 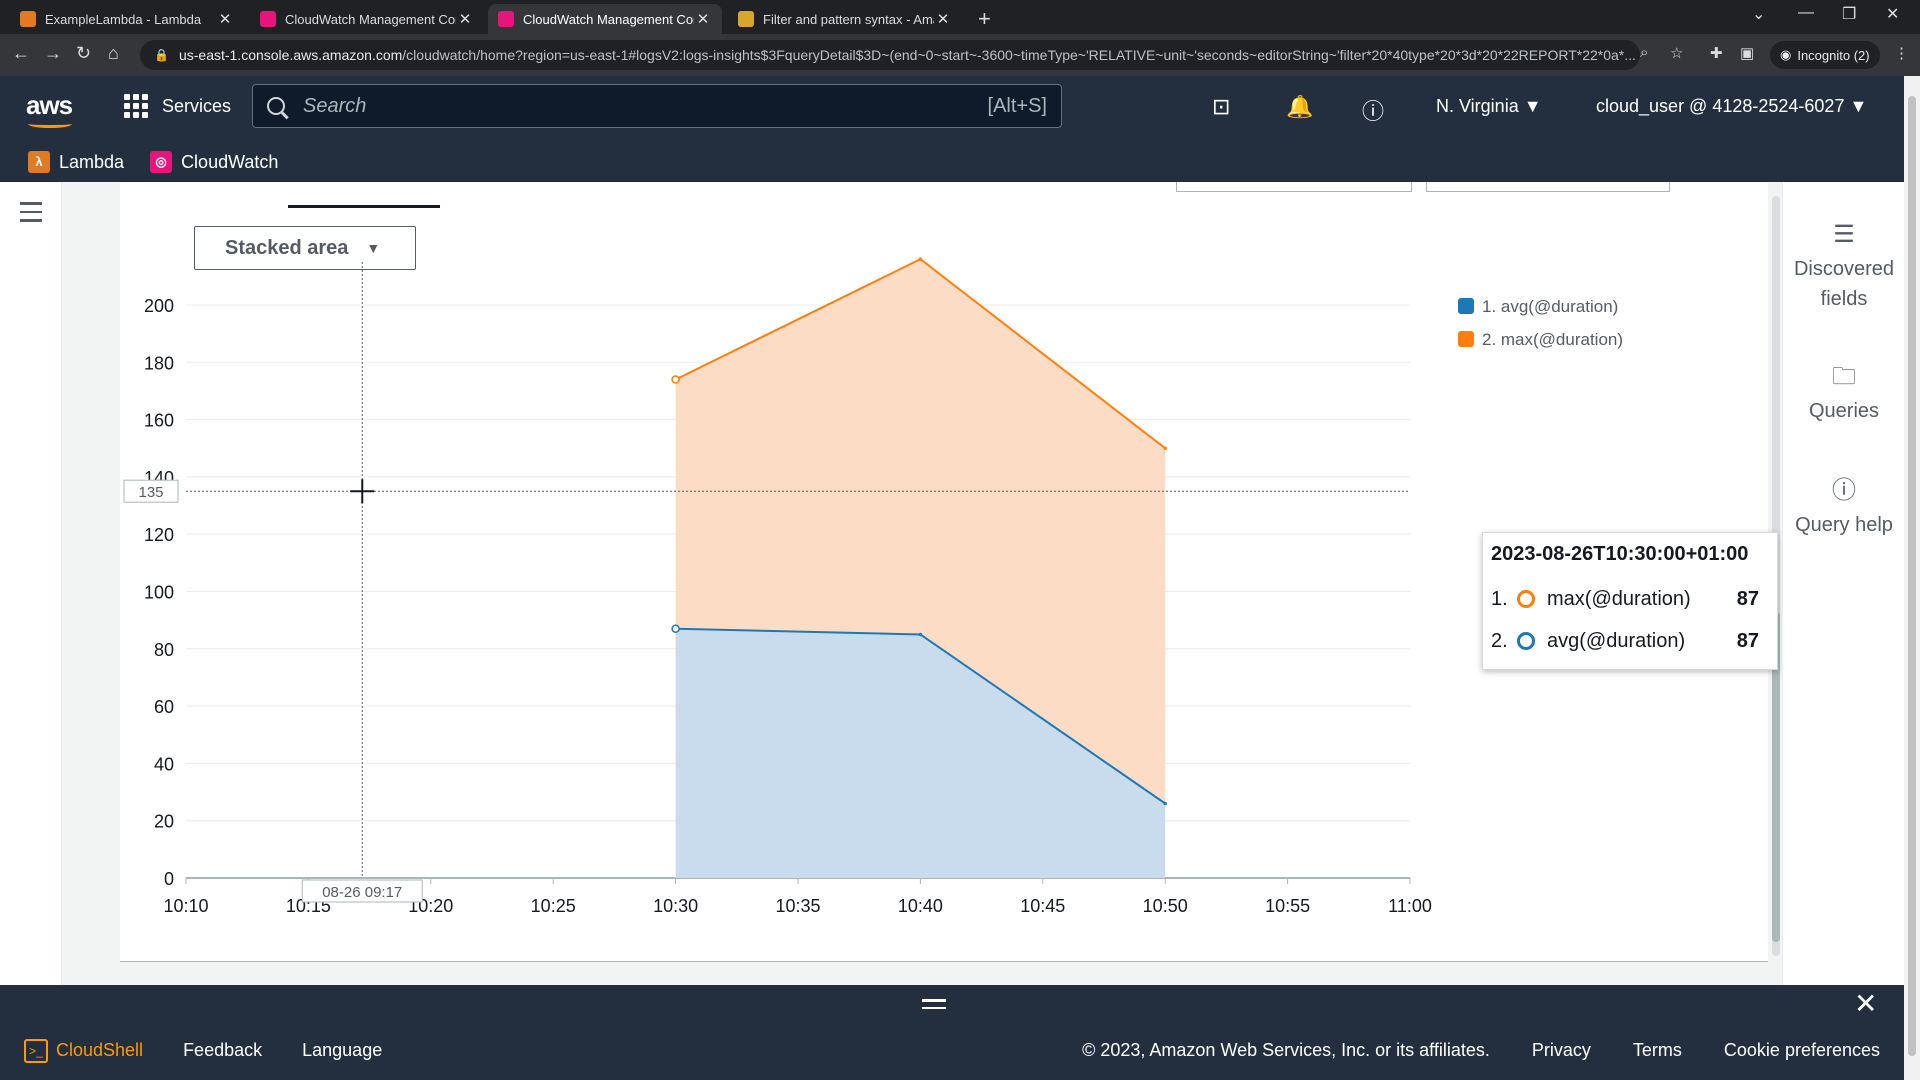 What do you see at coordinates (1526, 599) in the screenshot?
I see `series-marker-icon` at bounding box center [1526, 599].